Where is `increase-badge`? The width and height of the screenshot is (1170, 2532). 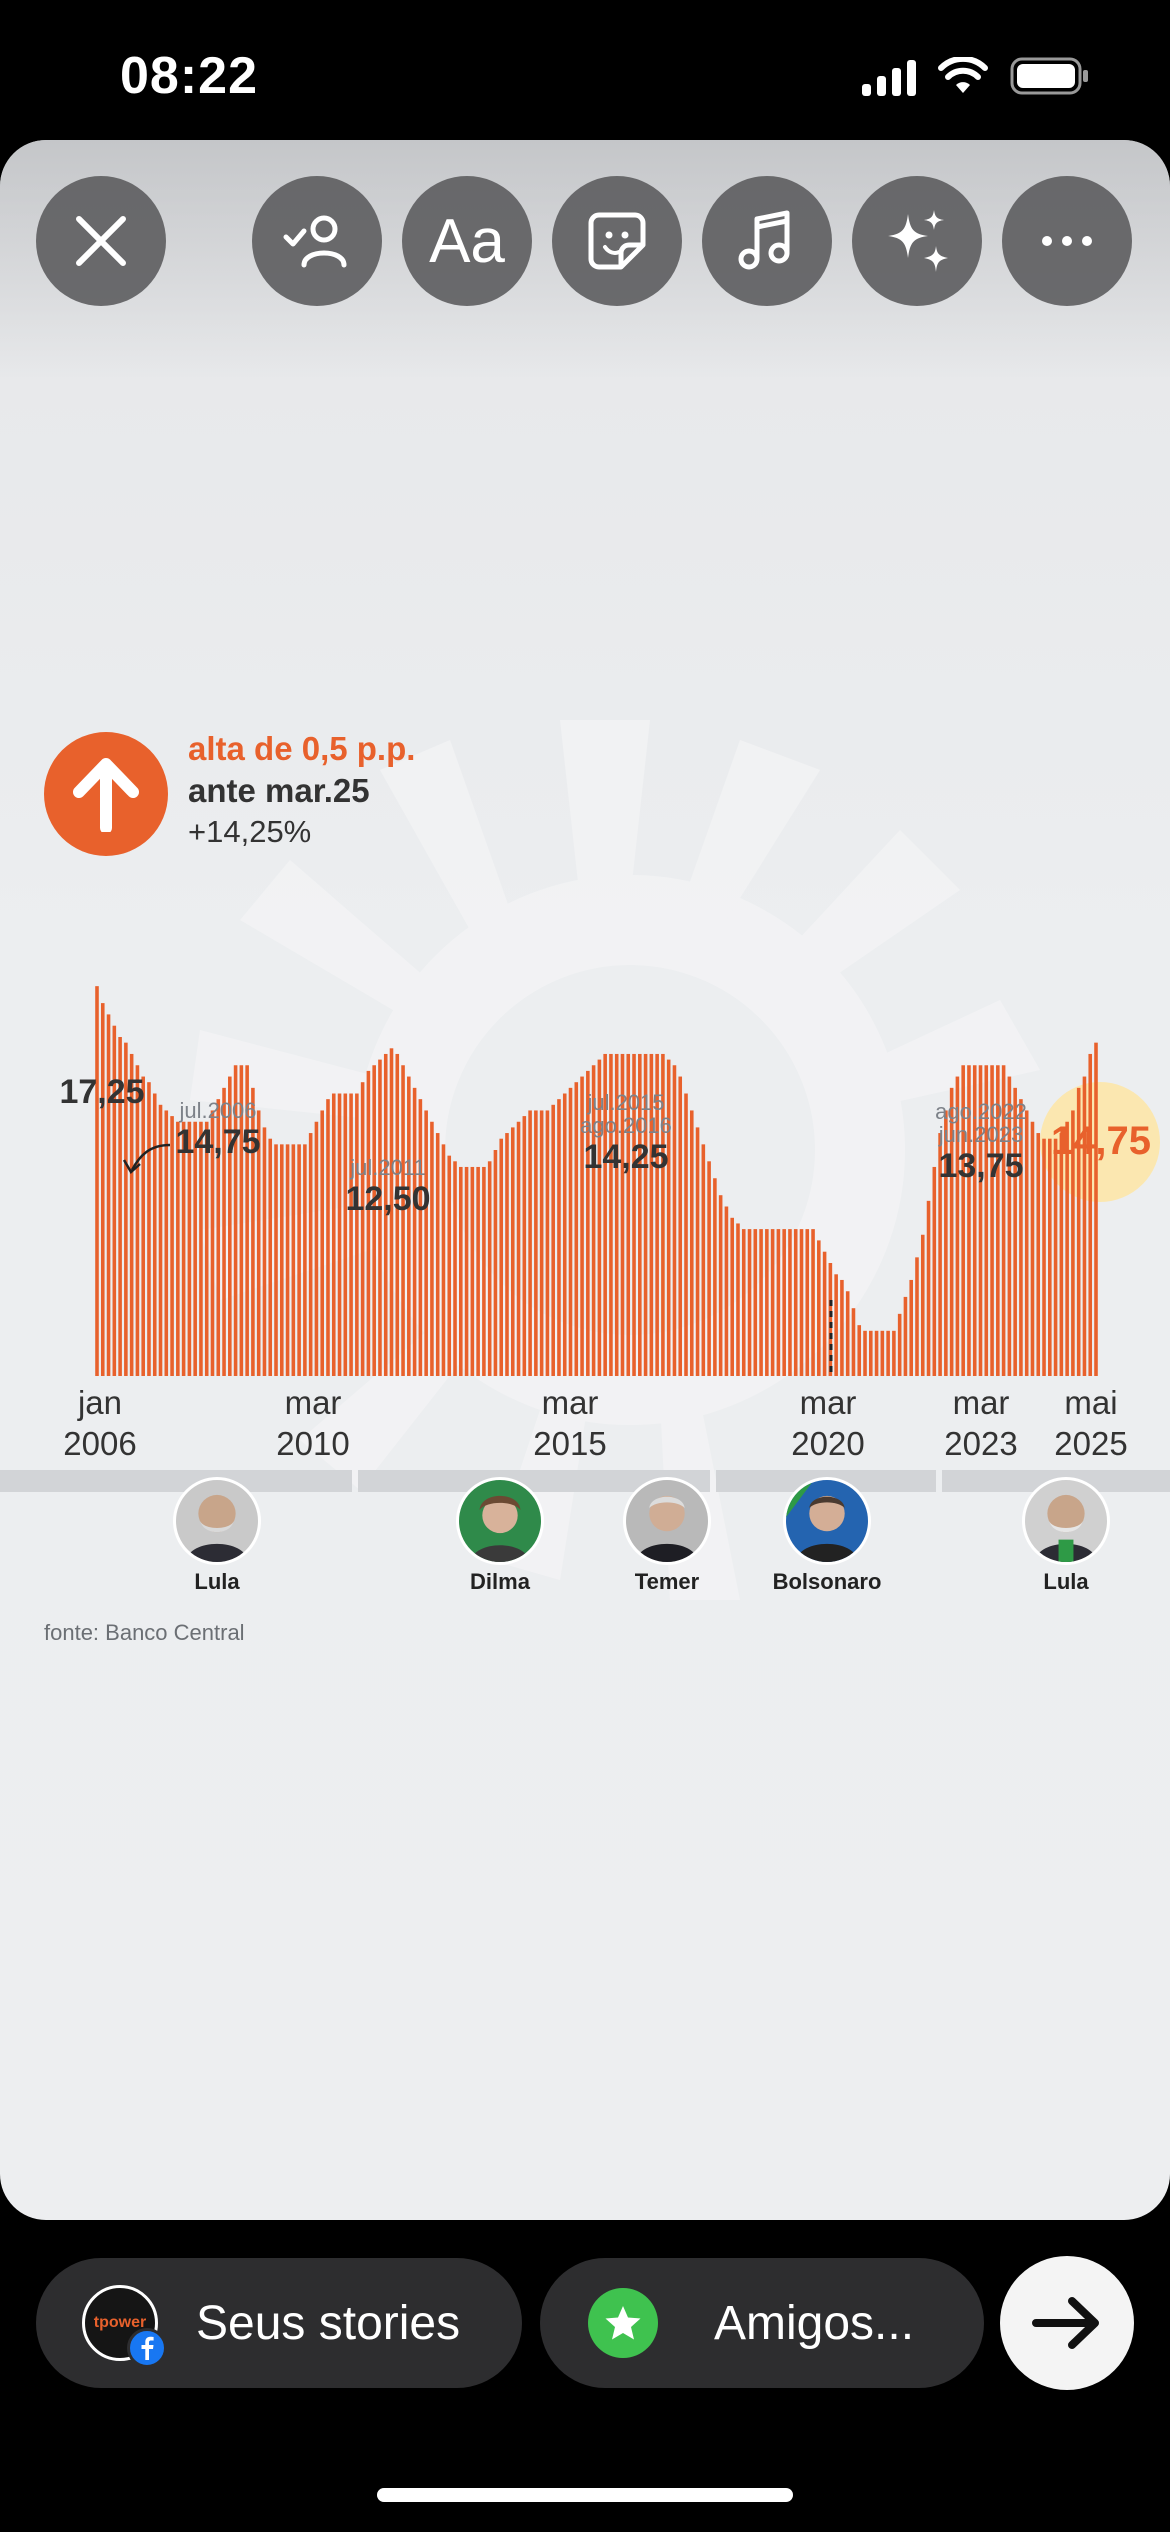
increase-badge is located at coordinates (106, 794).